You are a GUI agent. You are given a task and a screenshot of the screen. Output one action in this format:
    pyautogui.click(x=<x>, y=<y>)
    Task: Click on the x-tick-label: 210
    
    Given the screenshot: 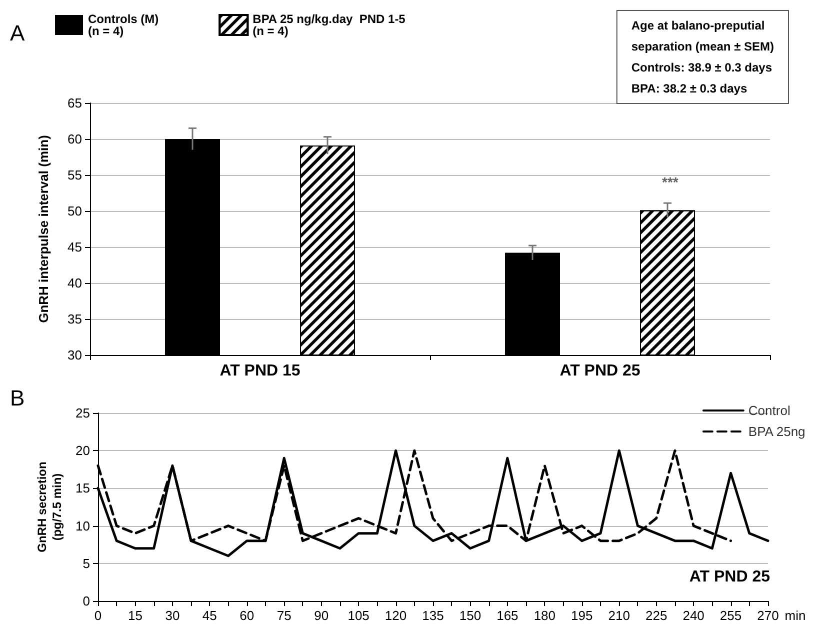 What is the action you would take?
    pyautogui.click(x=619, y=615)
    